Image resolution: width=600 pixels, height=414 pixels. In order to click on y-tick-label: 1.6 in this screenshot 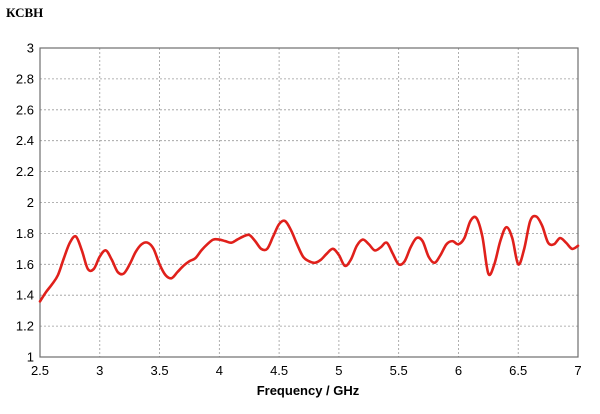, I will do `click(25, 264)`.